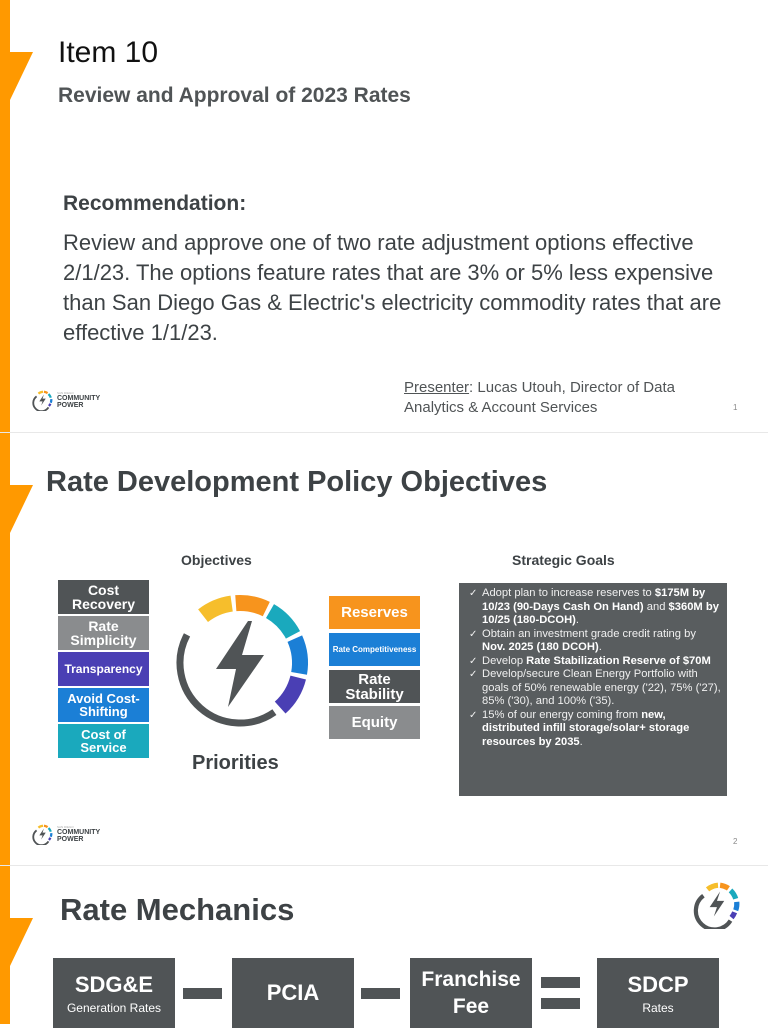  I want to click on priority-reserves: Reserves, so click(374, 612).